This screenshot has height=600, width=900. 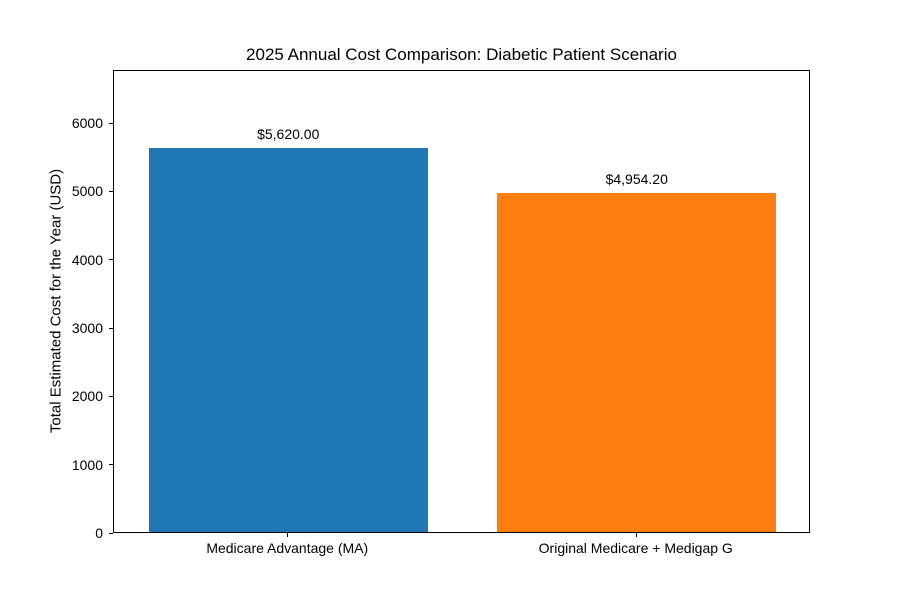 I want to click on y-tick-label-2: 2000, so click(x=87, y=396).